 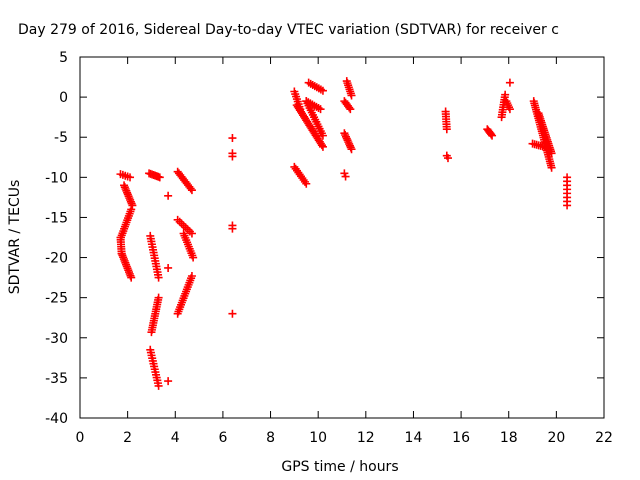 I want to click on x-tick-label: 20, so click(x=556, y=438).